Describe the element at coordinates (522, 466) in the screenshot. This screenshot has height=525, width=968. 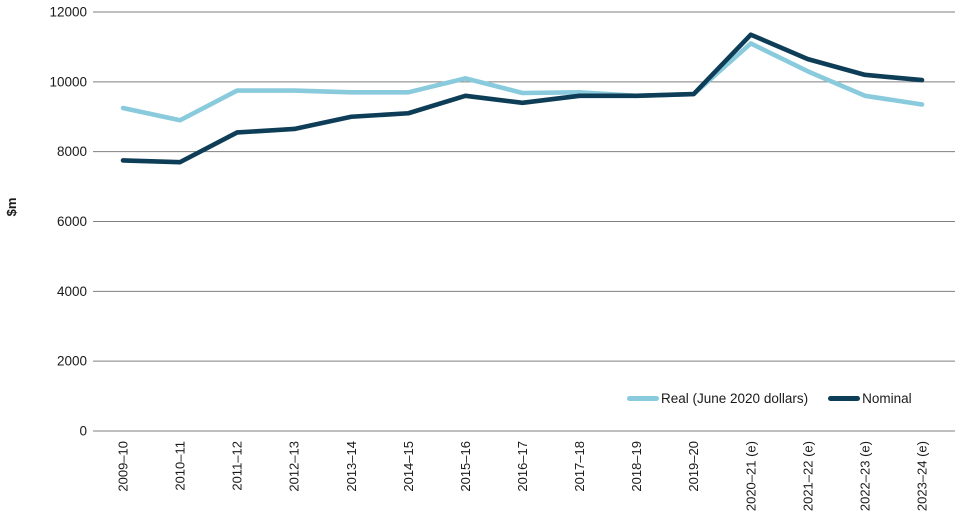
I see `x-tick-label: 2016–17` at that location.